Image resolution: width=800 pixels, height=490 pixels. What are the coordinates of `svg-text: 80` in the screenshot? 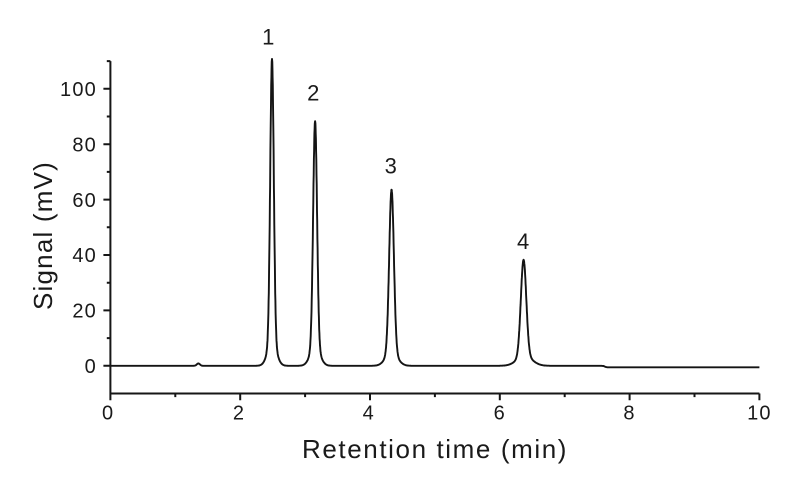 It's located at (84, 145).